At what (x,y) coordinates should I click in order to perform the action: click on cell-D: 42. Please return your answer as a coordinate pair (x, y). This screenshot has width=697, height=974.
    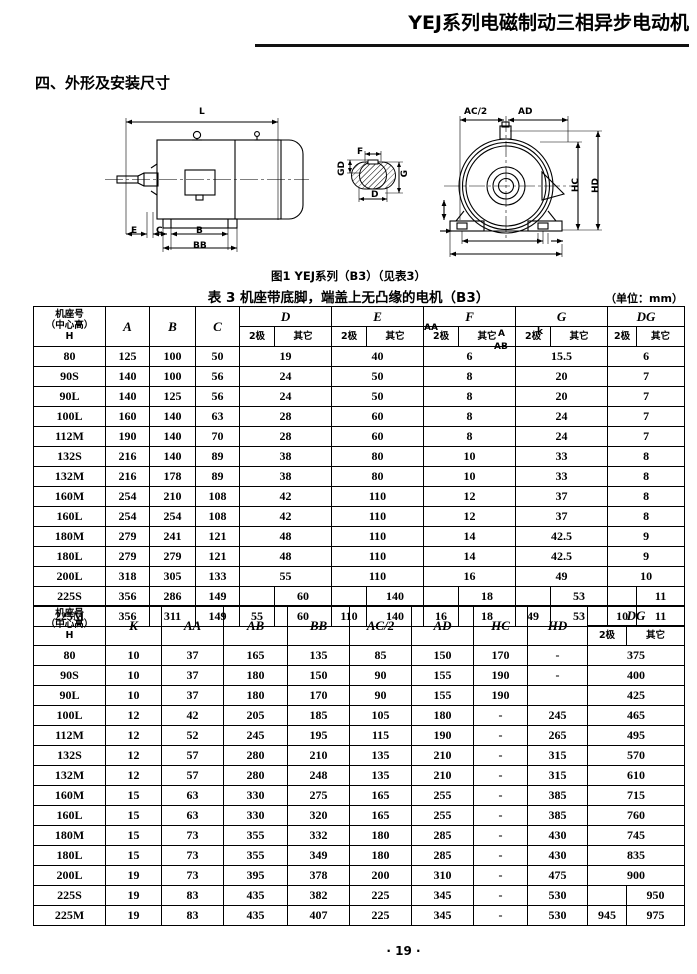
    Looking at the image, I should click on (285, 516).